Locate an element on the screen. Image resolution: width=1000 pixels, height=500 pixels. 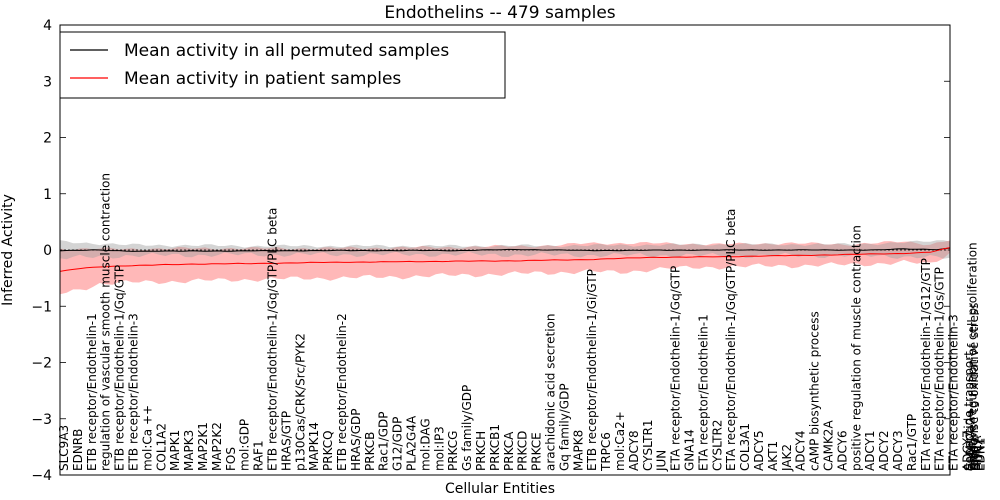
entity-label: Rac1/GDP is located at coordinates (384, 441).